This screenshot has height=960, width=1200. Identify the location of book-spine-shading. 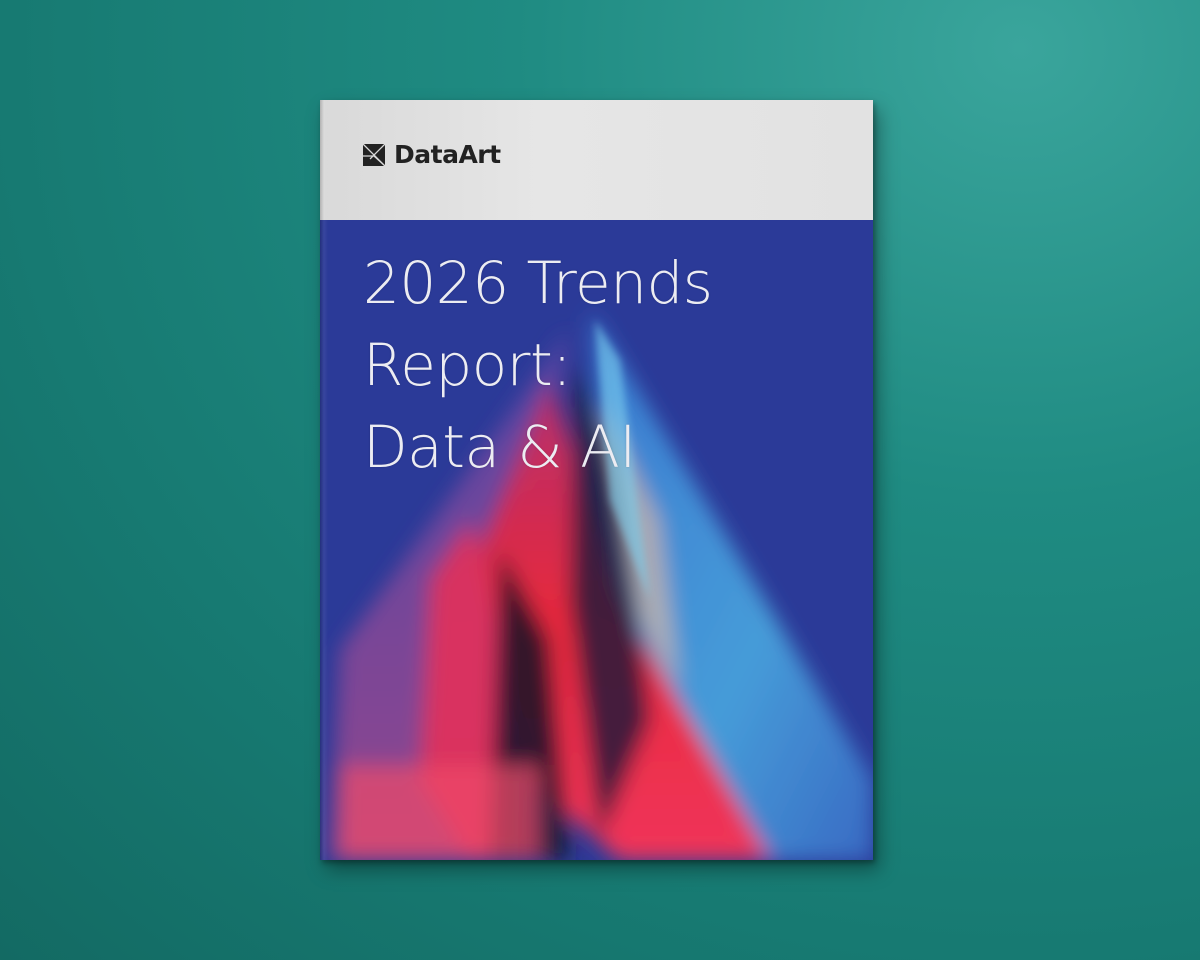
(324, 480).